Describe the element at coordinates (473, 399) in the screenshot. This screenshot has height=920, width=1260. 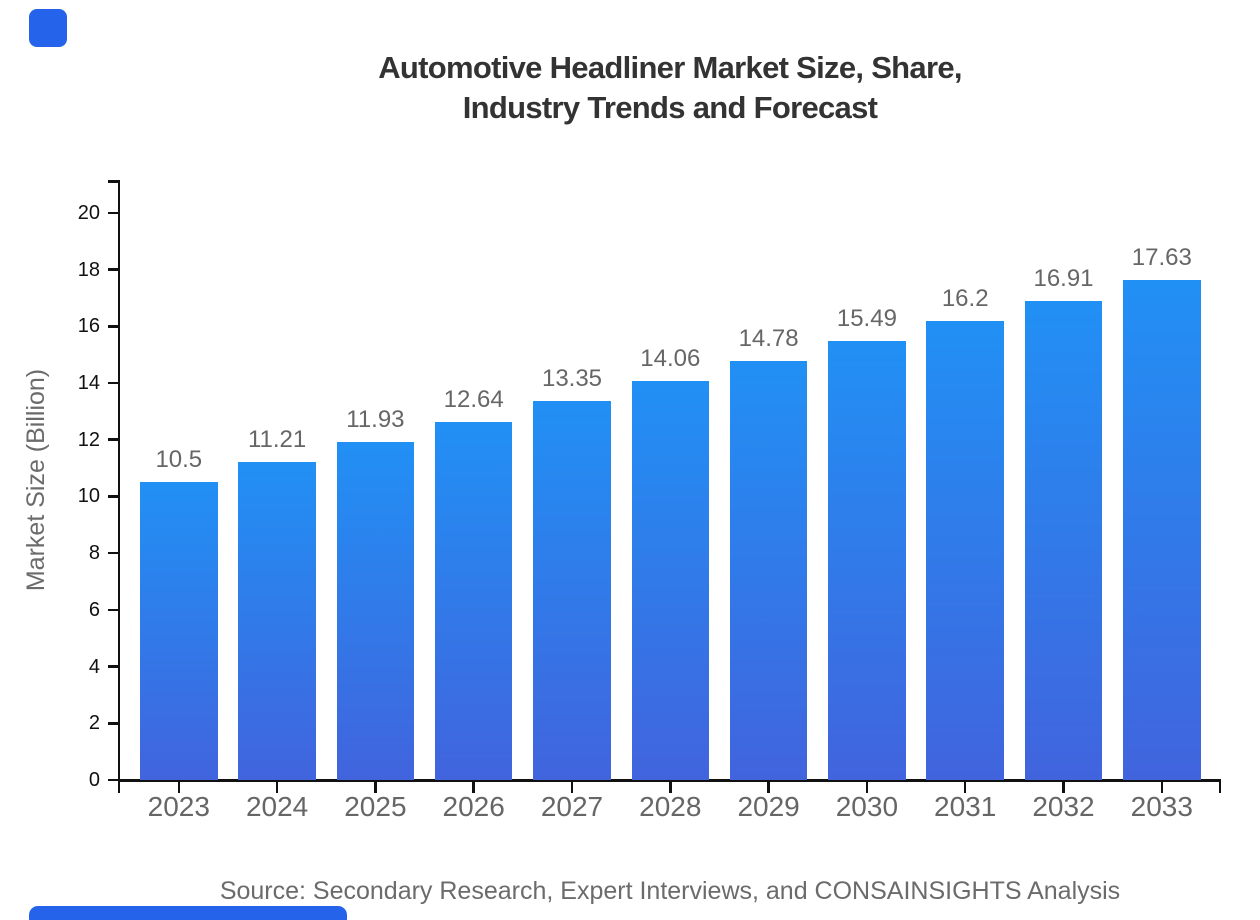
I see `bar-value-label: 12.64` at that location.